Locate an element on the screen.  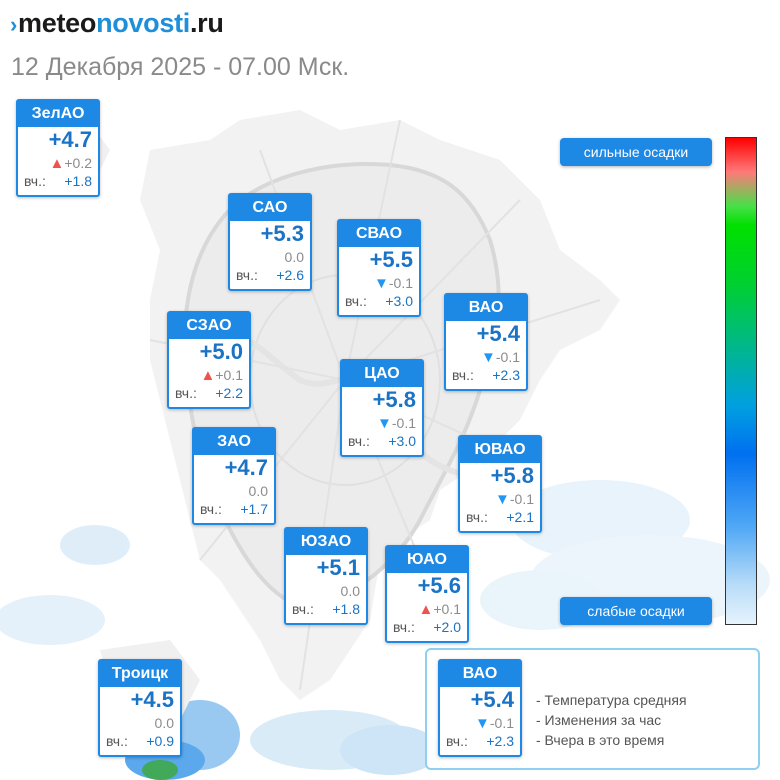
district-card-uvao: ЮВАО +5.8 ▼-0.1 вч.: +2.1 is located at coordinates (500, 484).